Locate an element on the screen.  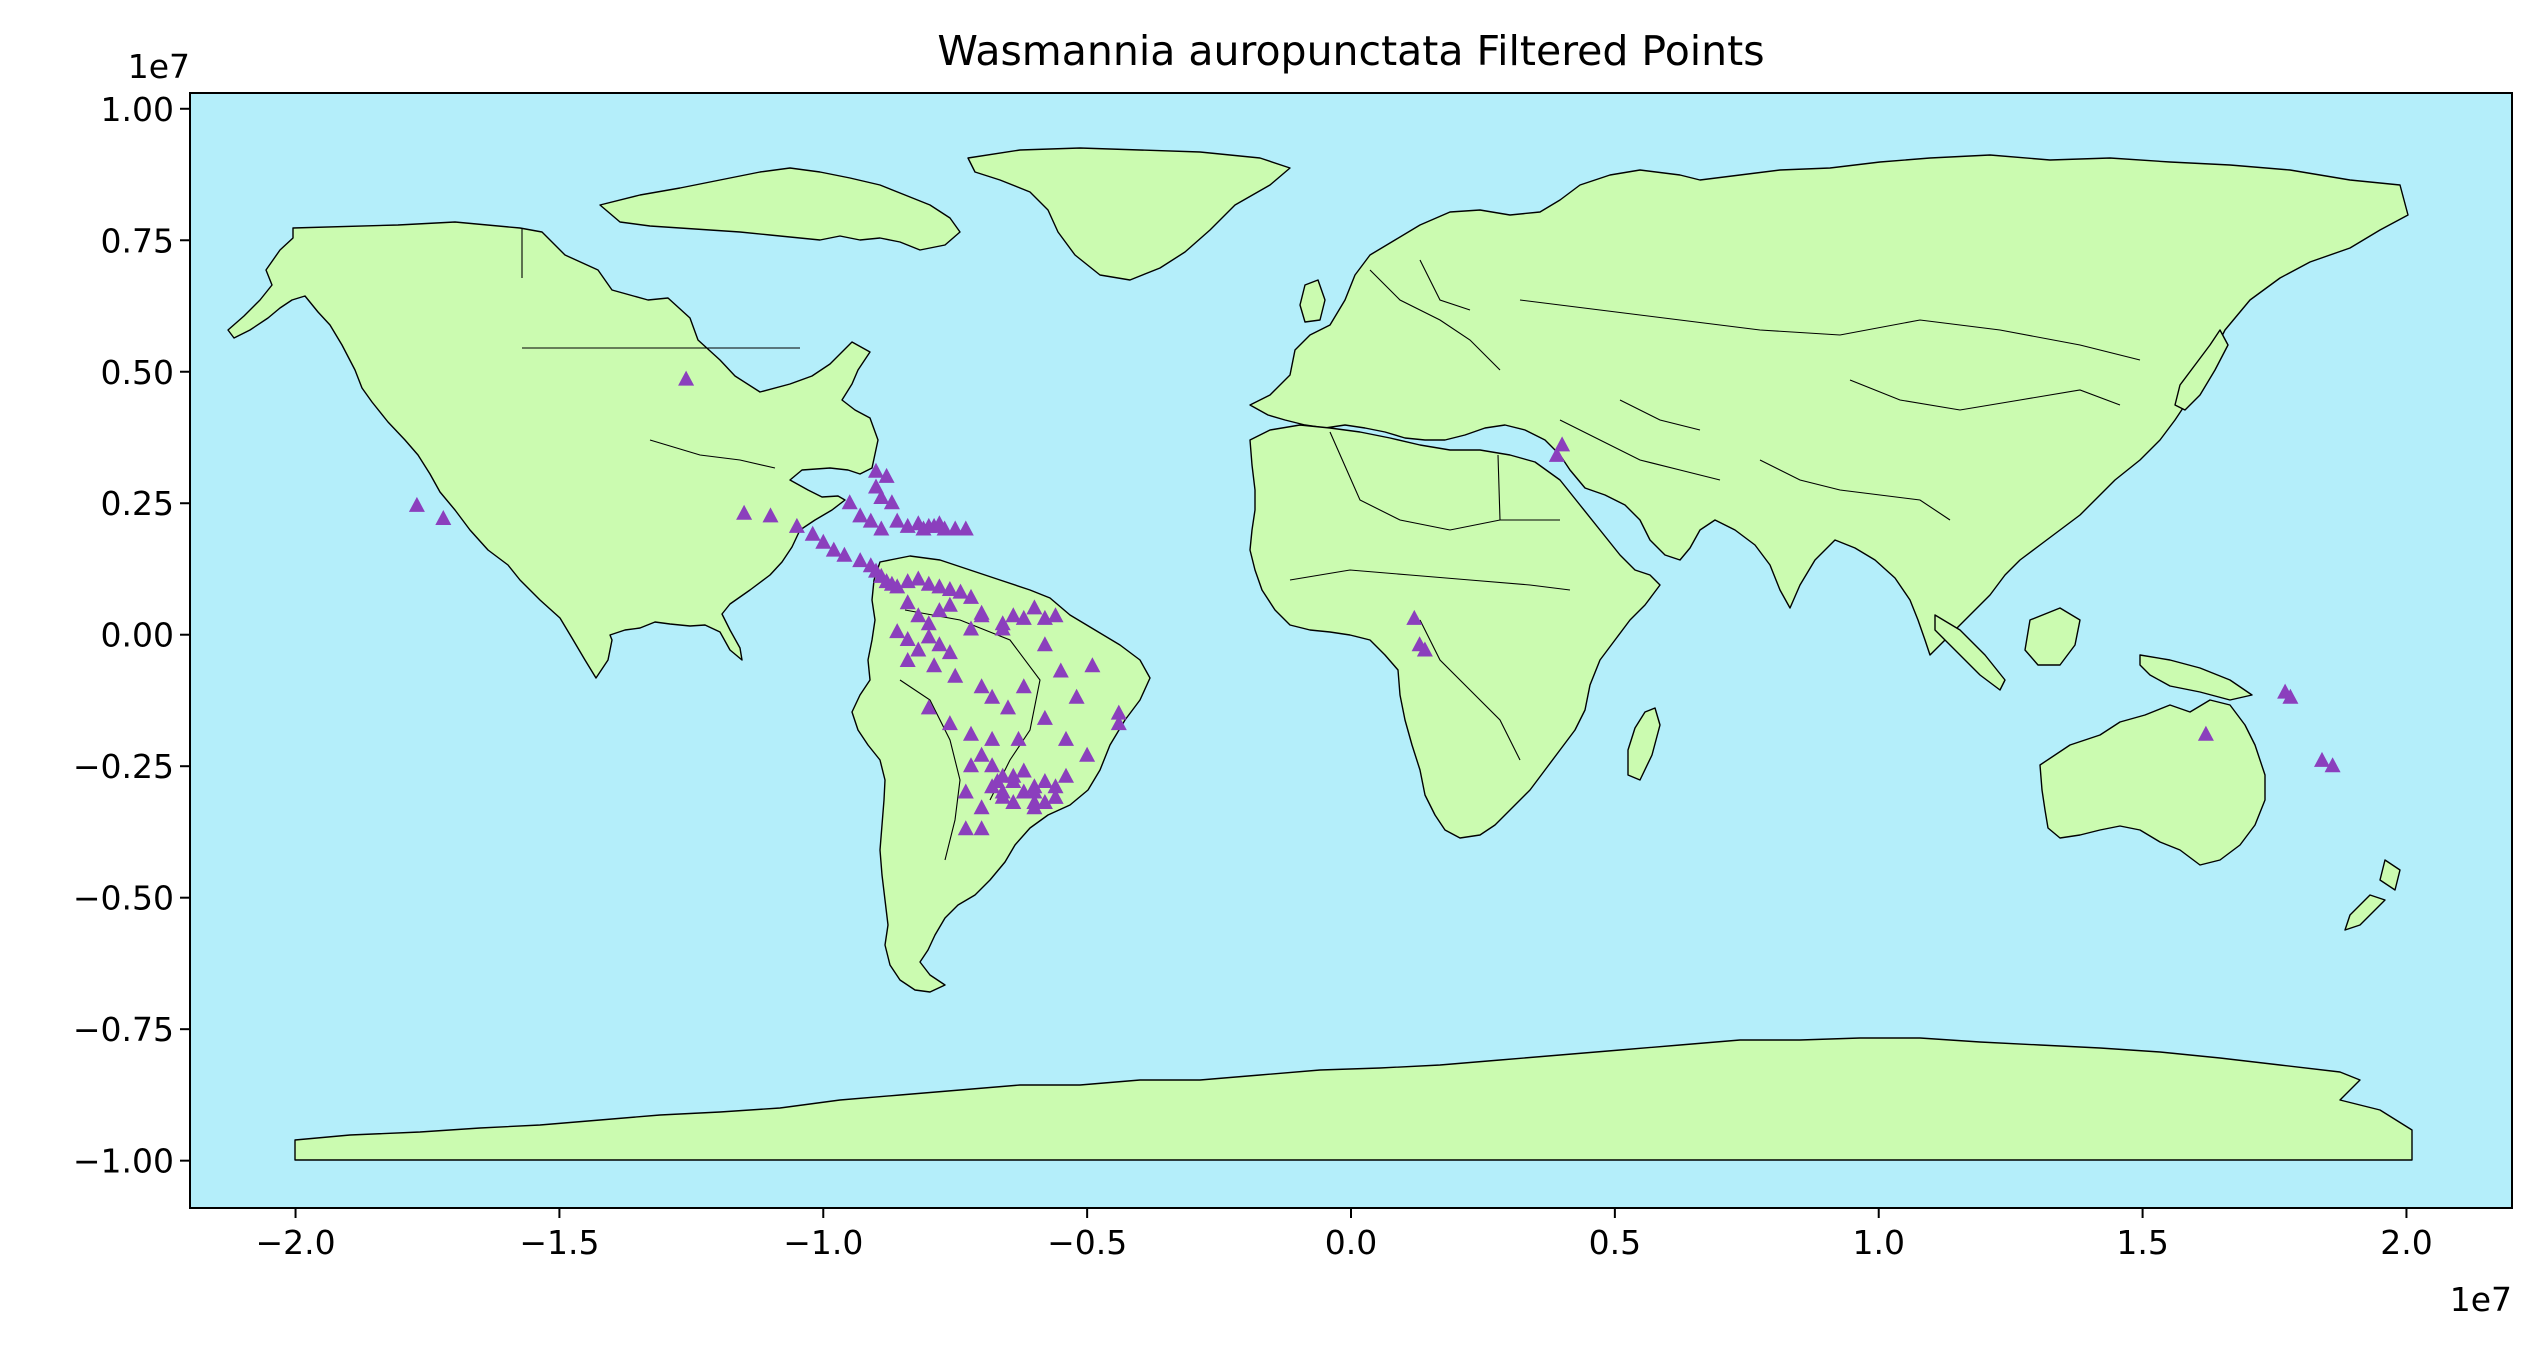
y-tick-label: −0.50 is located at coordinates (123, 898).